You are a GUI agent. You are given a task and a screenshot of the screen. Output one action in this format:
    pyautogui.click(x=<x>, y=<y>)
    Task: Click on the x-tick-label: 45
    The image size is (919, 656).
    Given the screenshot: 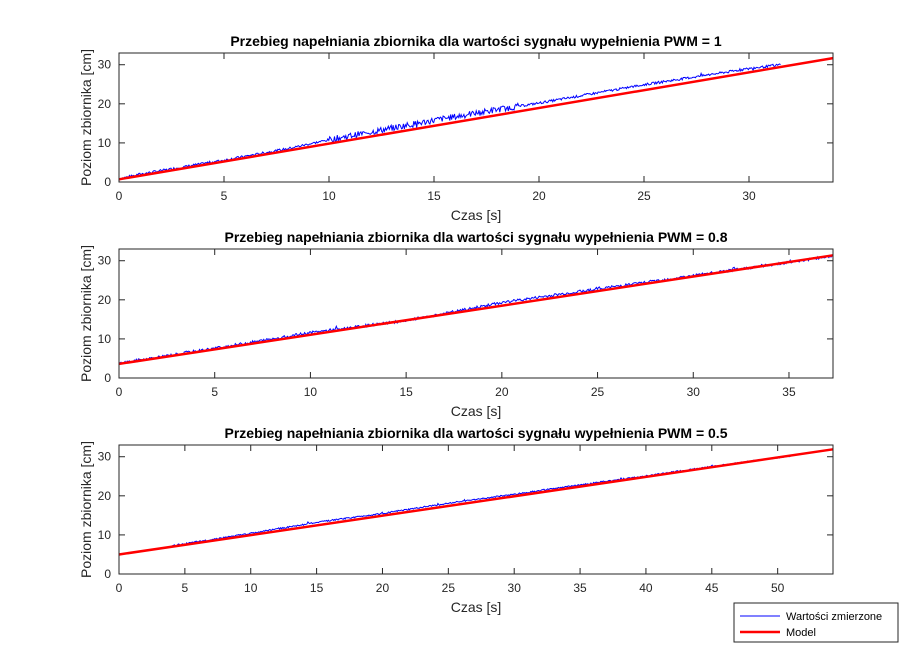 What is the action you would take?
    pyautogui.click(x=712, y=588)
    